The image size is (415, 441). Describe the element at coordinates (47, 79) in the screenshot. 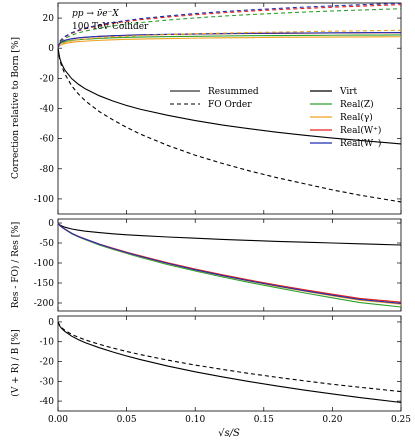

I see `panel-main-ytick-label: -20` at that location.